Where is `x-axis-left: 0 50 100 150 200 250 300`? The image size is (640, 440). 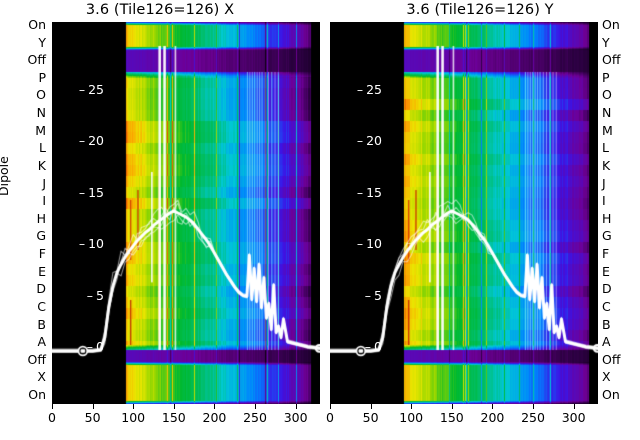
x-axis-left: 0 50 100 150 200 250 300 is located at coordinates (184, 422).